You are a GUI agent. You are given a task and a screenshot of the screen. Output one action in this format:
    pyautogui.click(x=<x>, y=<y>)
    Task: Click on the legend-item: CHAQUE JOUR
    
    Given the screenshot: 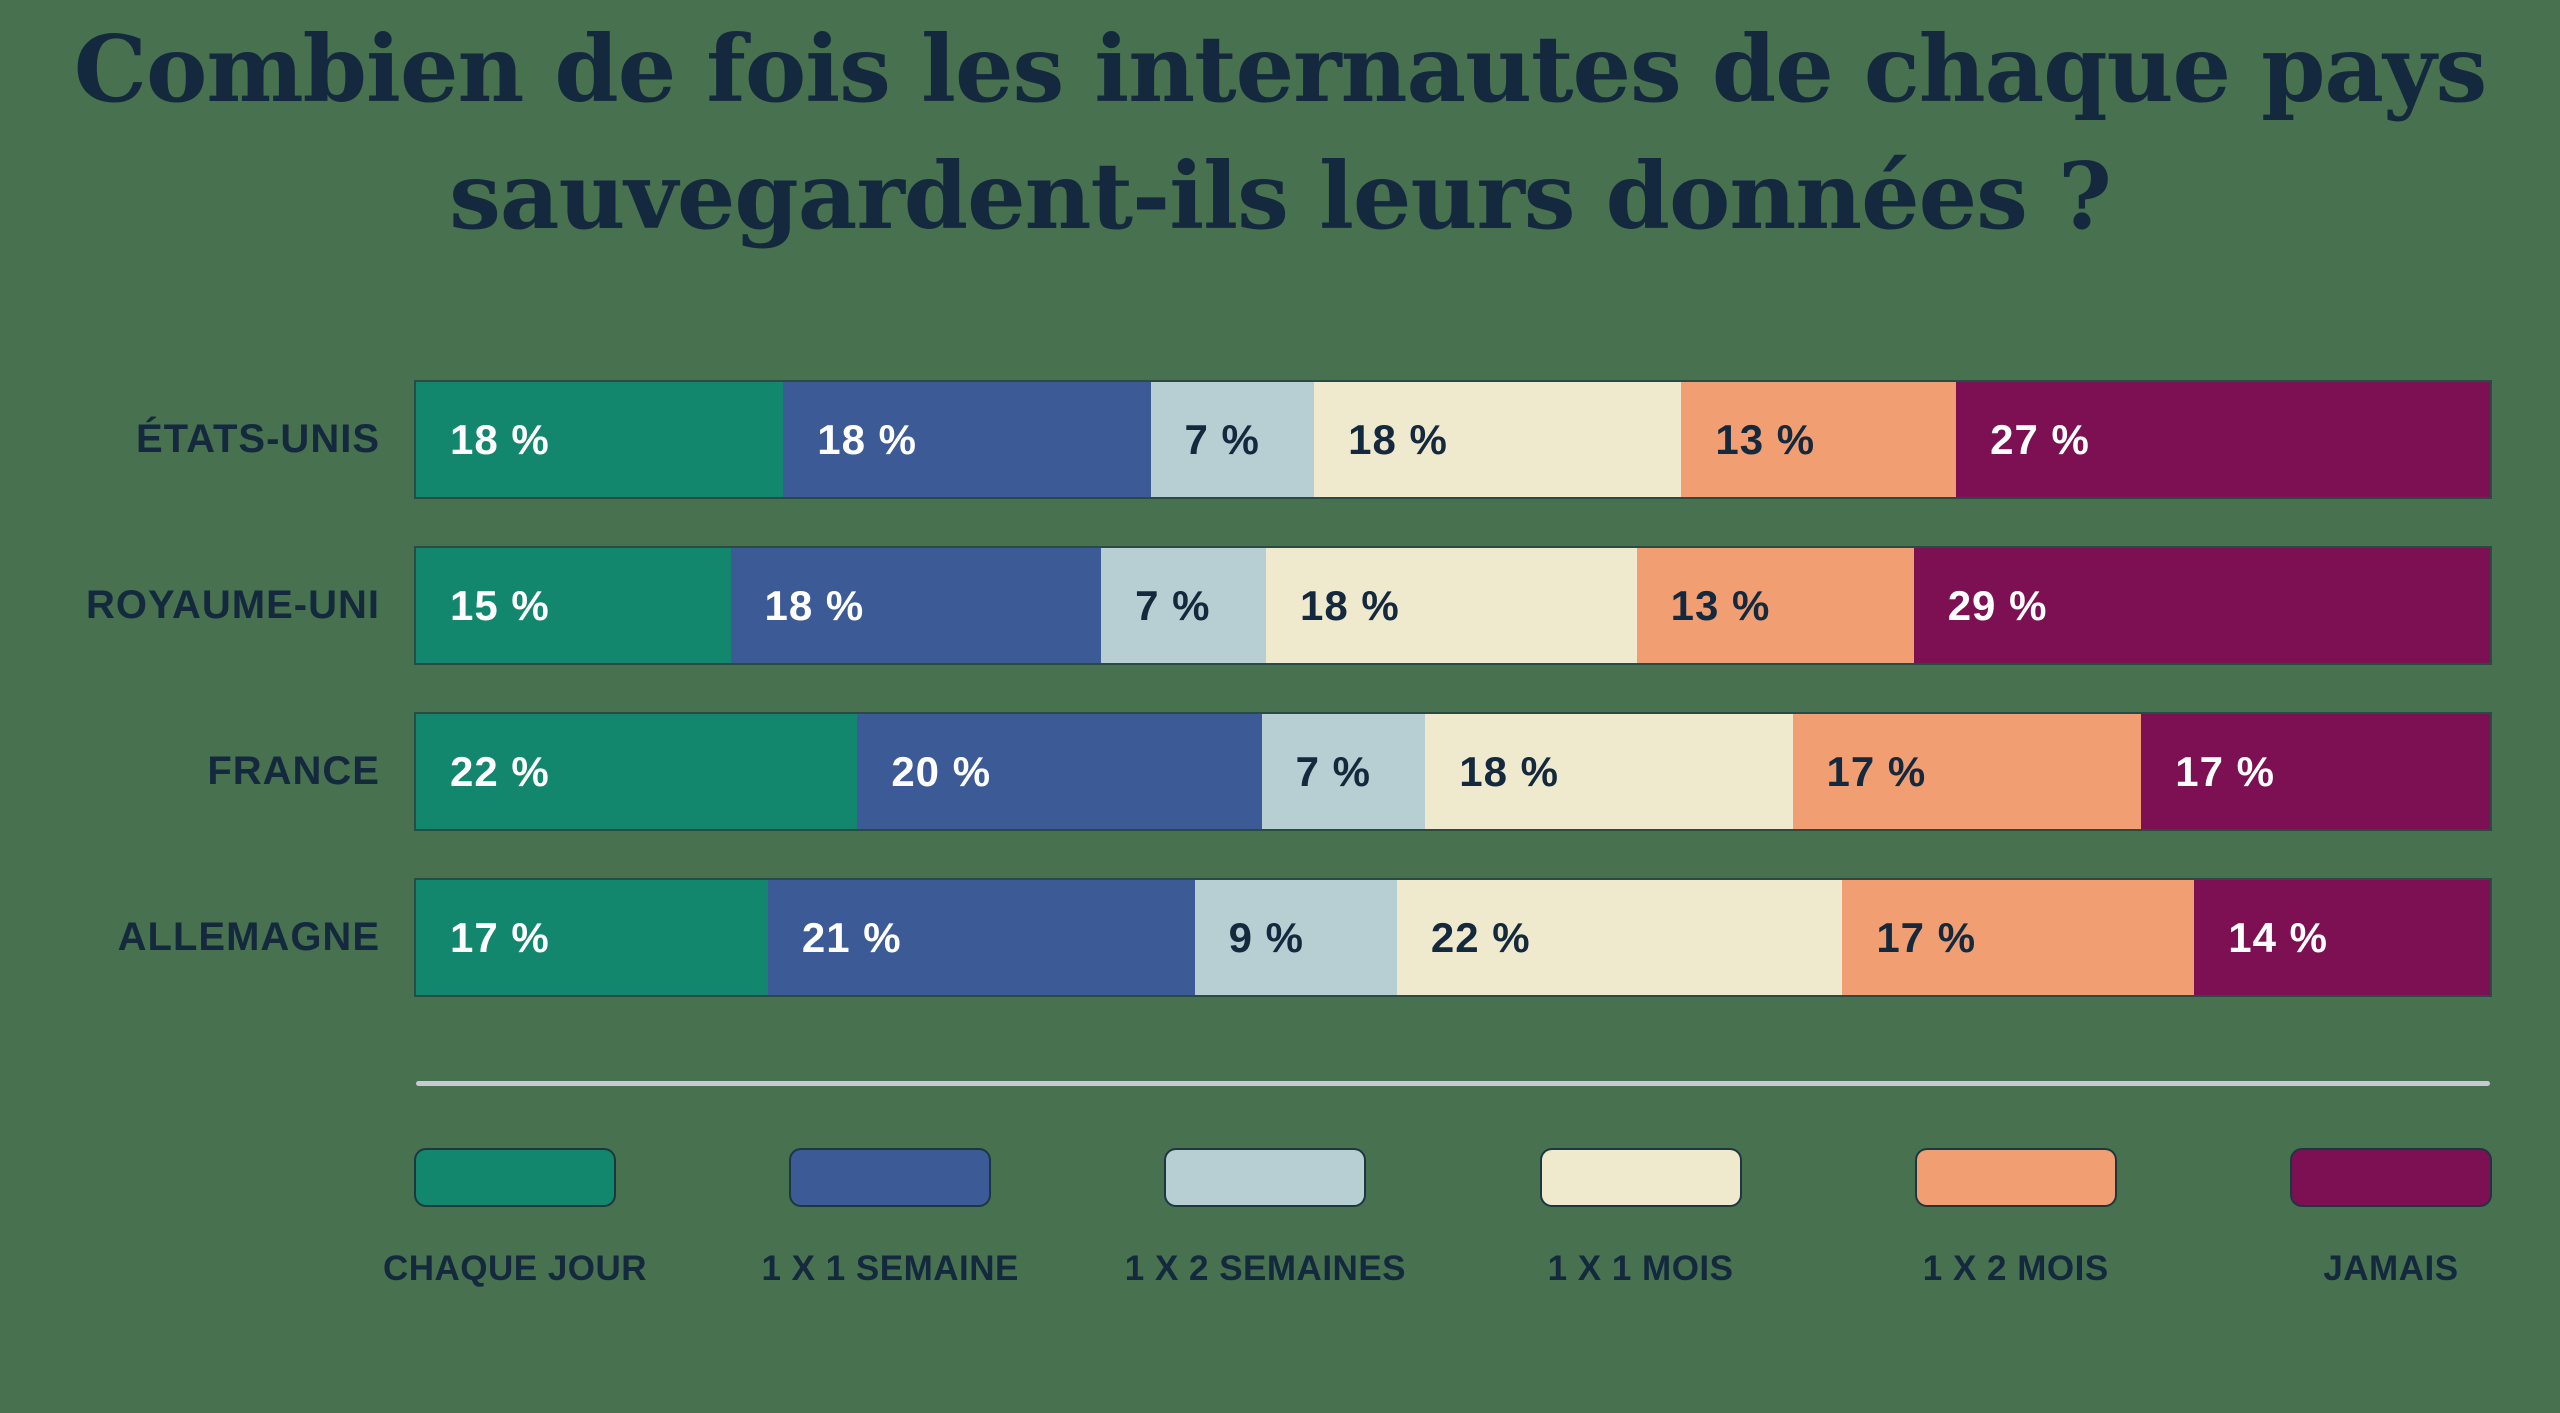 What is the action you would take?
    pyautogui.click(x=515, y=1219)
    